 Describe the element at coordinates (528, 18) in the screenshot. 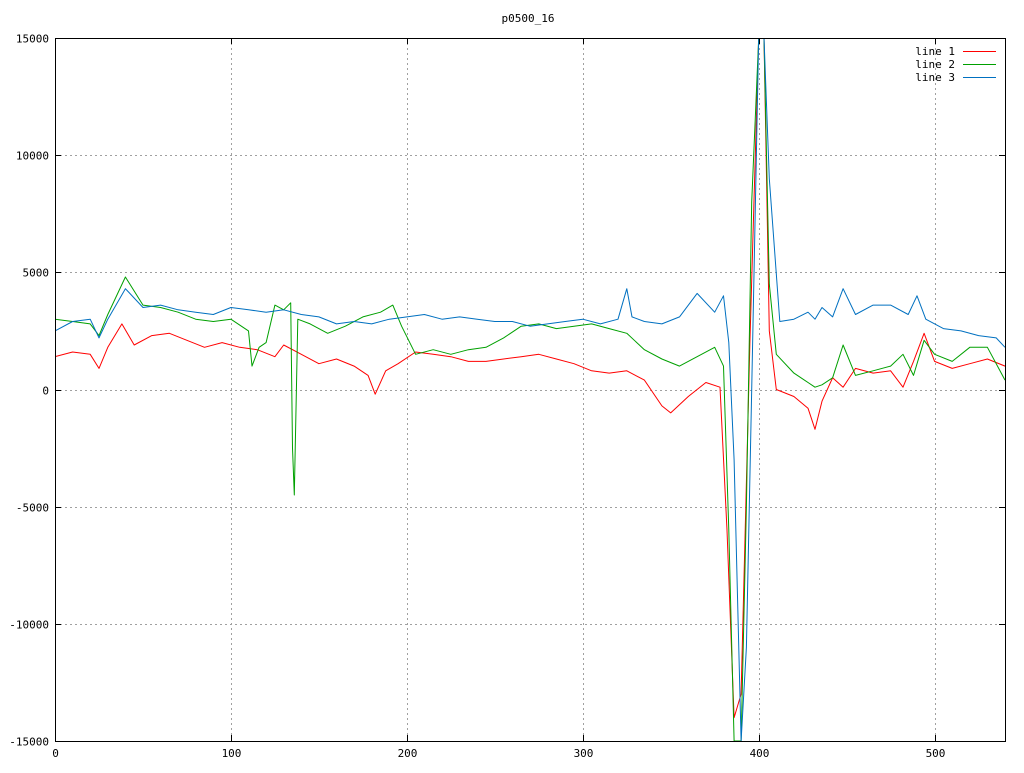

I see `chart-title: p0500_16` at that location.